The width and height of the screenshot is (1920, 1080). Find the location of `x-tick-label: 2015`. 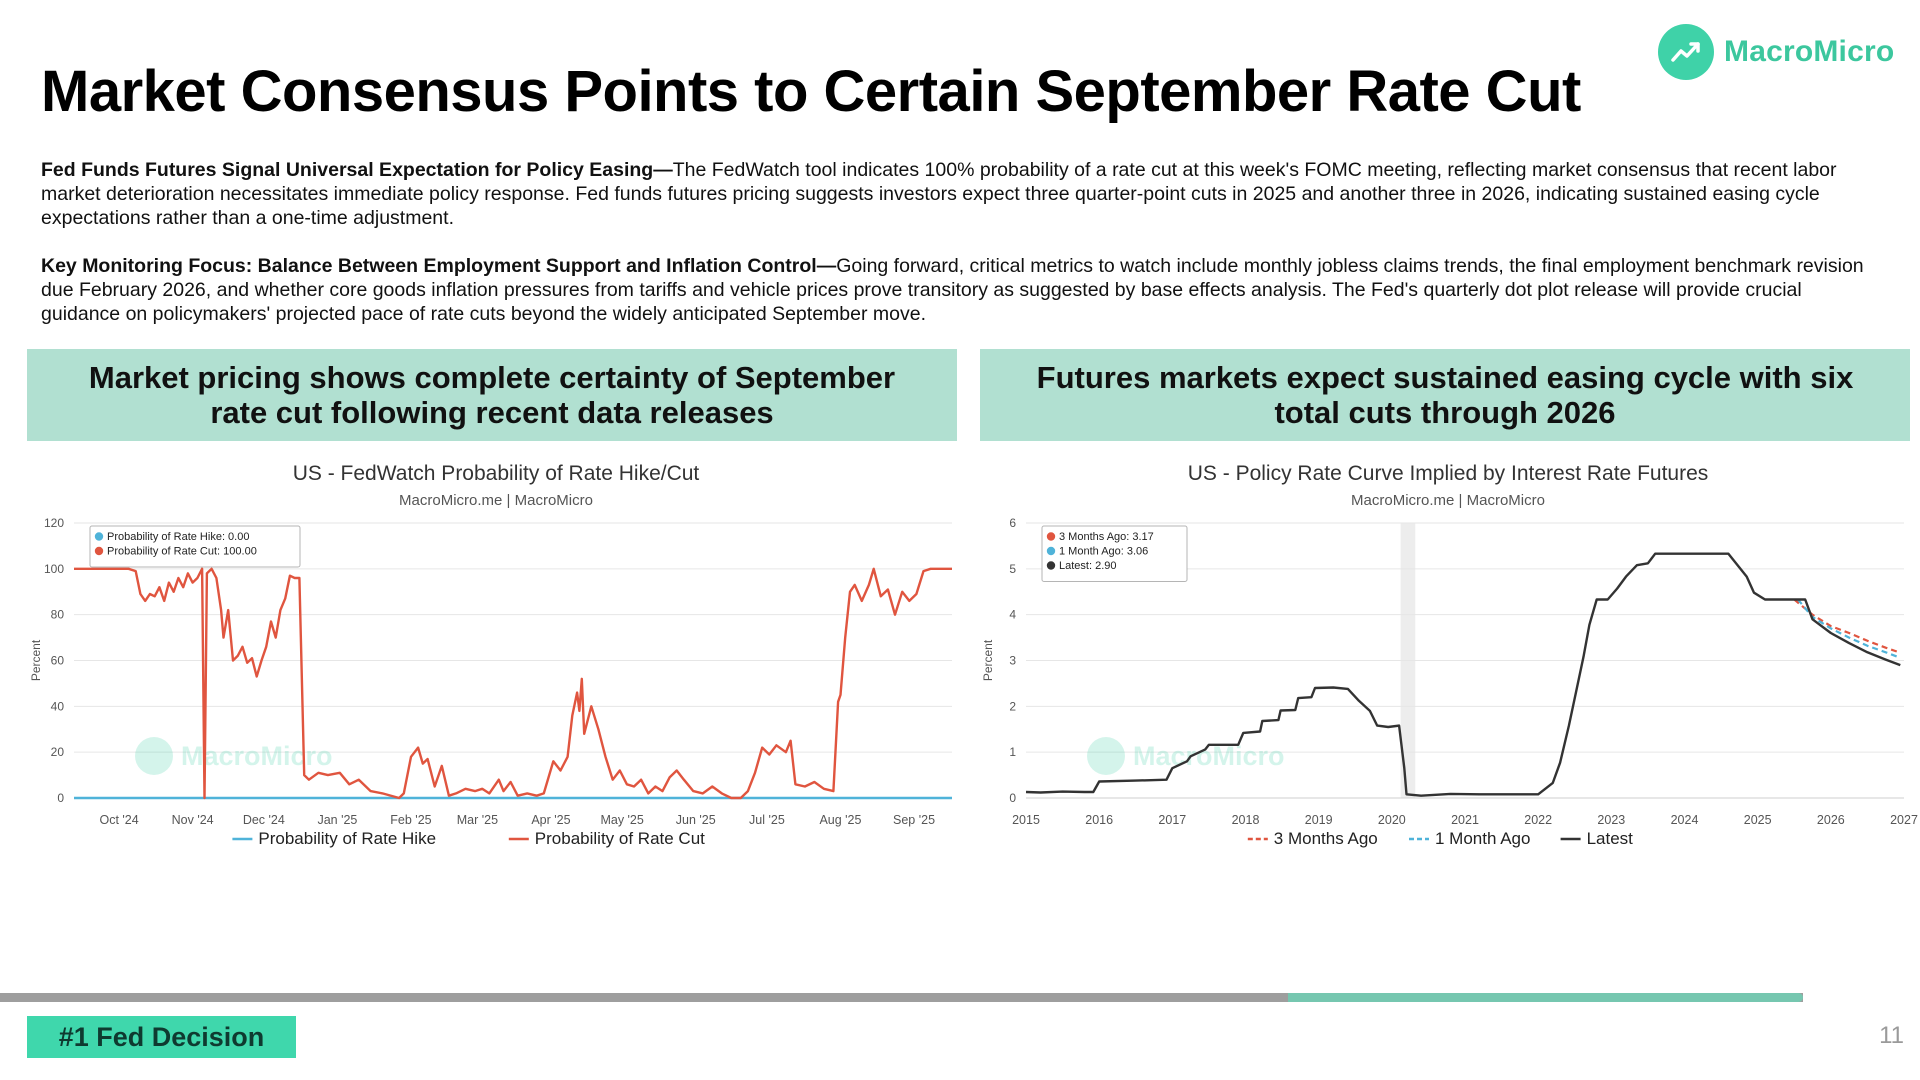

x-tick-label: 2015 is located at coordinates (1026, 820).